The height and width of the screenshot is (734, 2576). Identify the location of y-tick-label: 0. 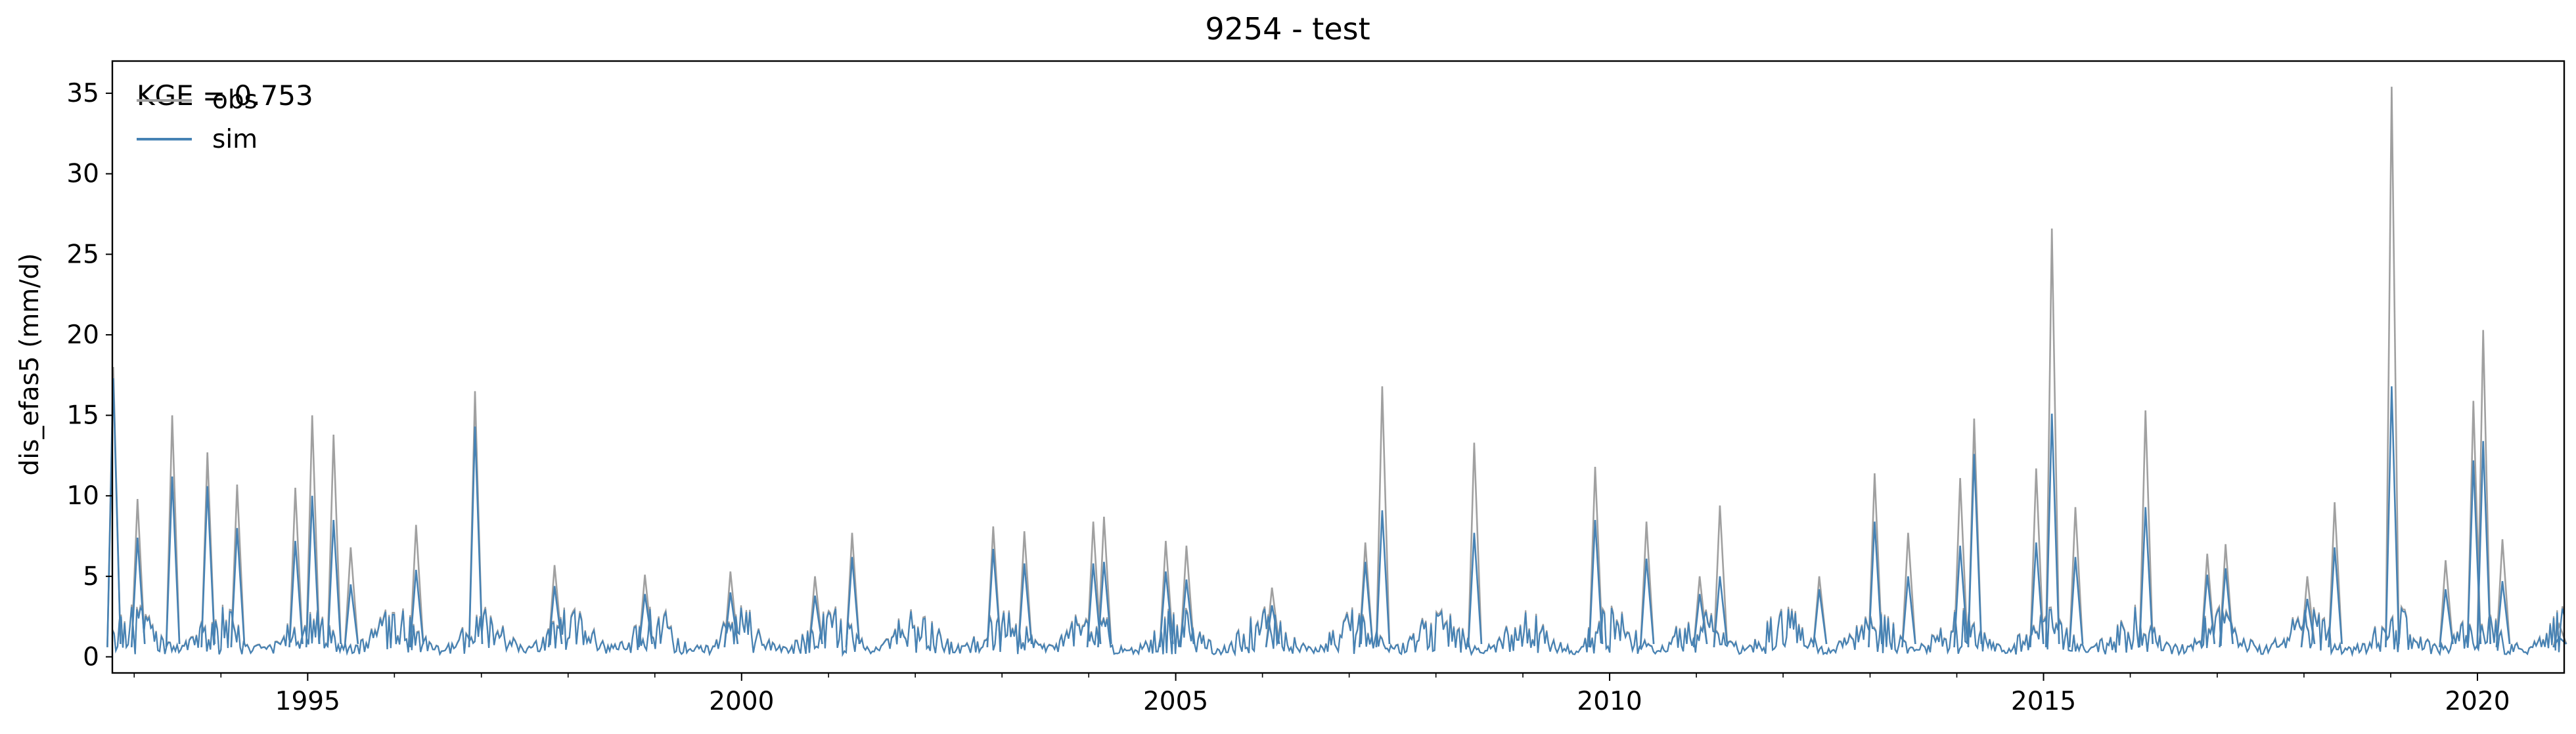
(91, 657).